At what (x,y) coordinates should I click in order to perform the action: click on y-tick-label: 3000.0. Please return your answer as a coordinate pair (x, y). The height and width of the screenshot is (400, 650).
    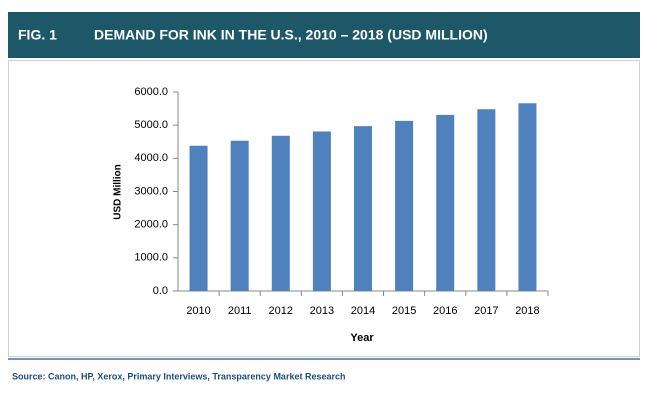
    Looking at the image, I should click on (151, 191).